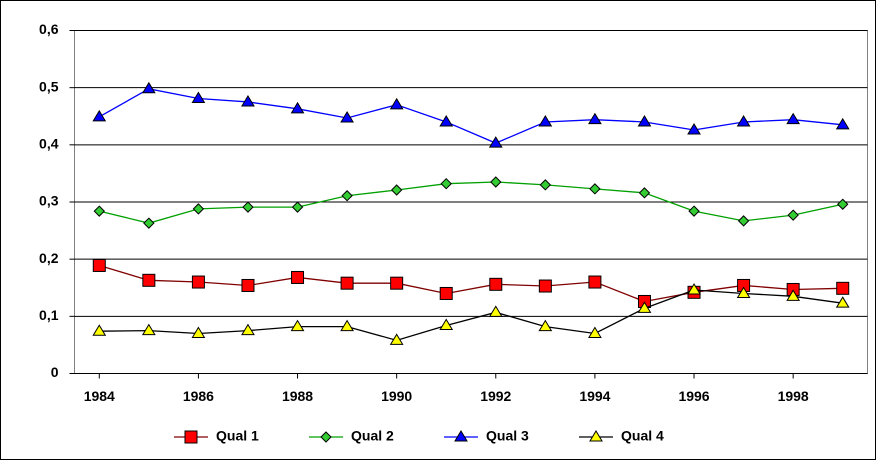  What do you see at coordinates (793, 396) in the screenshot?
I see `x-tick-label: 1998` at bounding box center [793, 396].